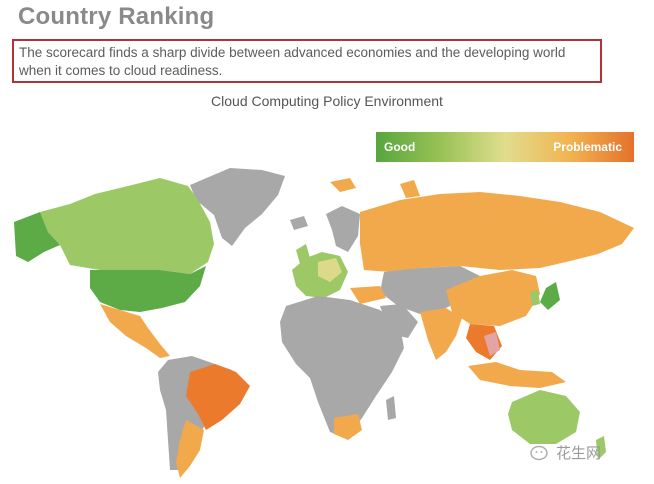 This screenshot has width=654, height=484. Describe the element at coordinates (492, 344) in the screenshot. I see `region-vietnam` at that location.